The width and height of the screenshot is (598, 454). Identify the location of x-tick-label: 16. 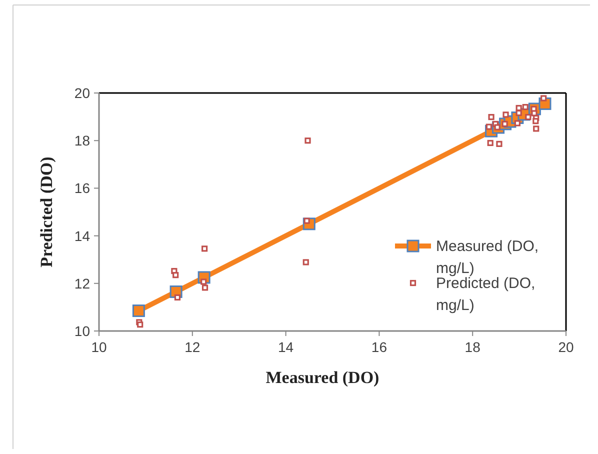
(379, 347).